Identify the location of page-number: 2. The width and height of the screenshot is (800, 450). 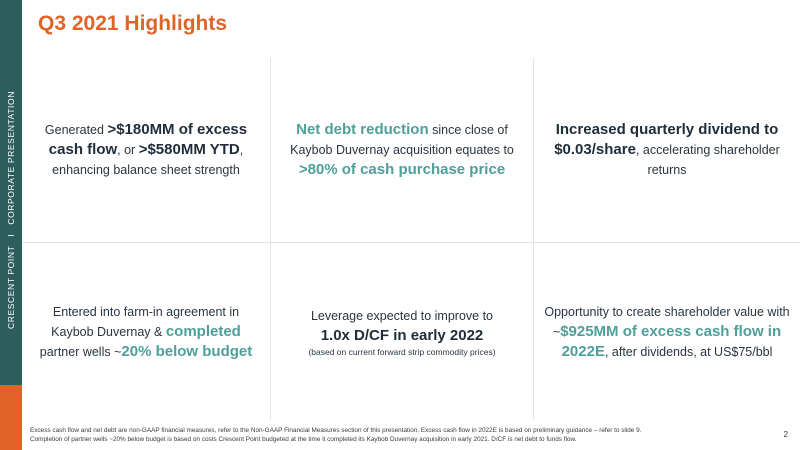
(785, 434).